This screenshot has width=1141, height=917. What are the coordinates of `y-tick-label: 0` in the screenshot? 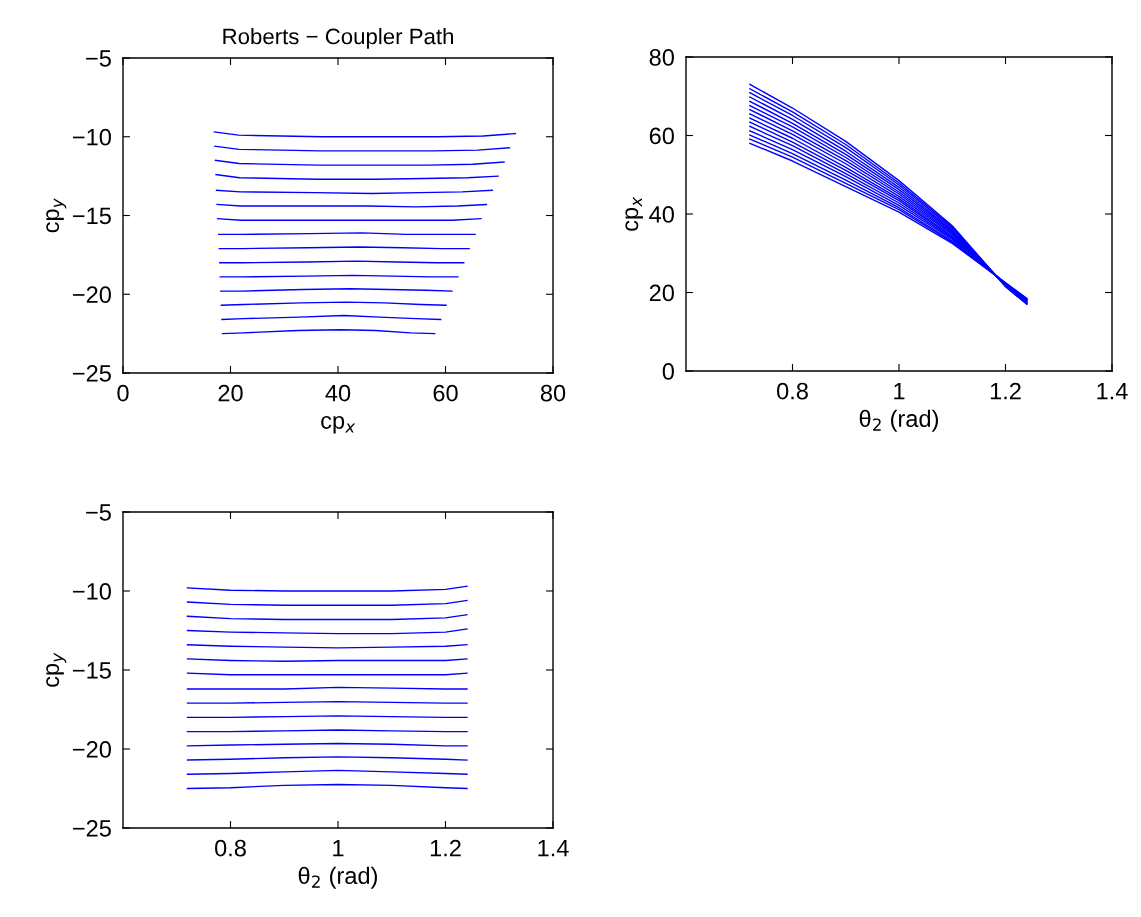 It's located at (668, 371).